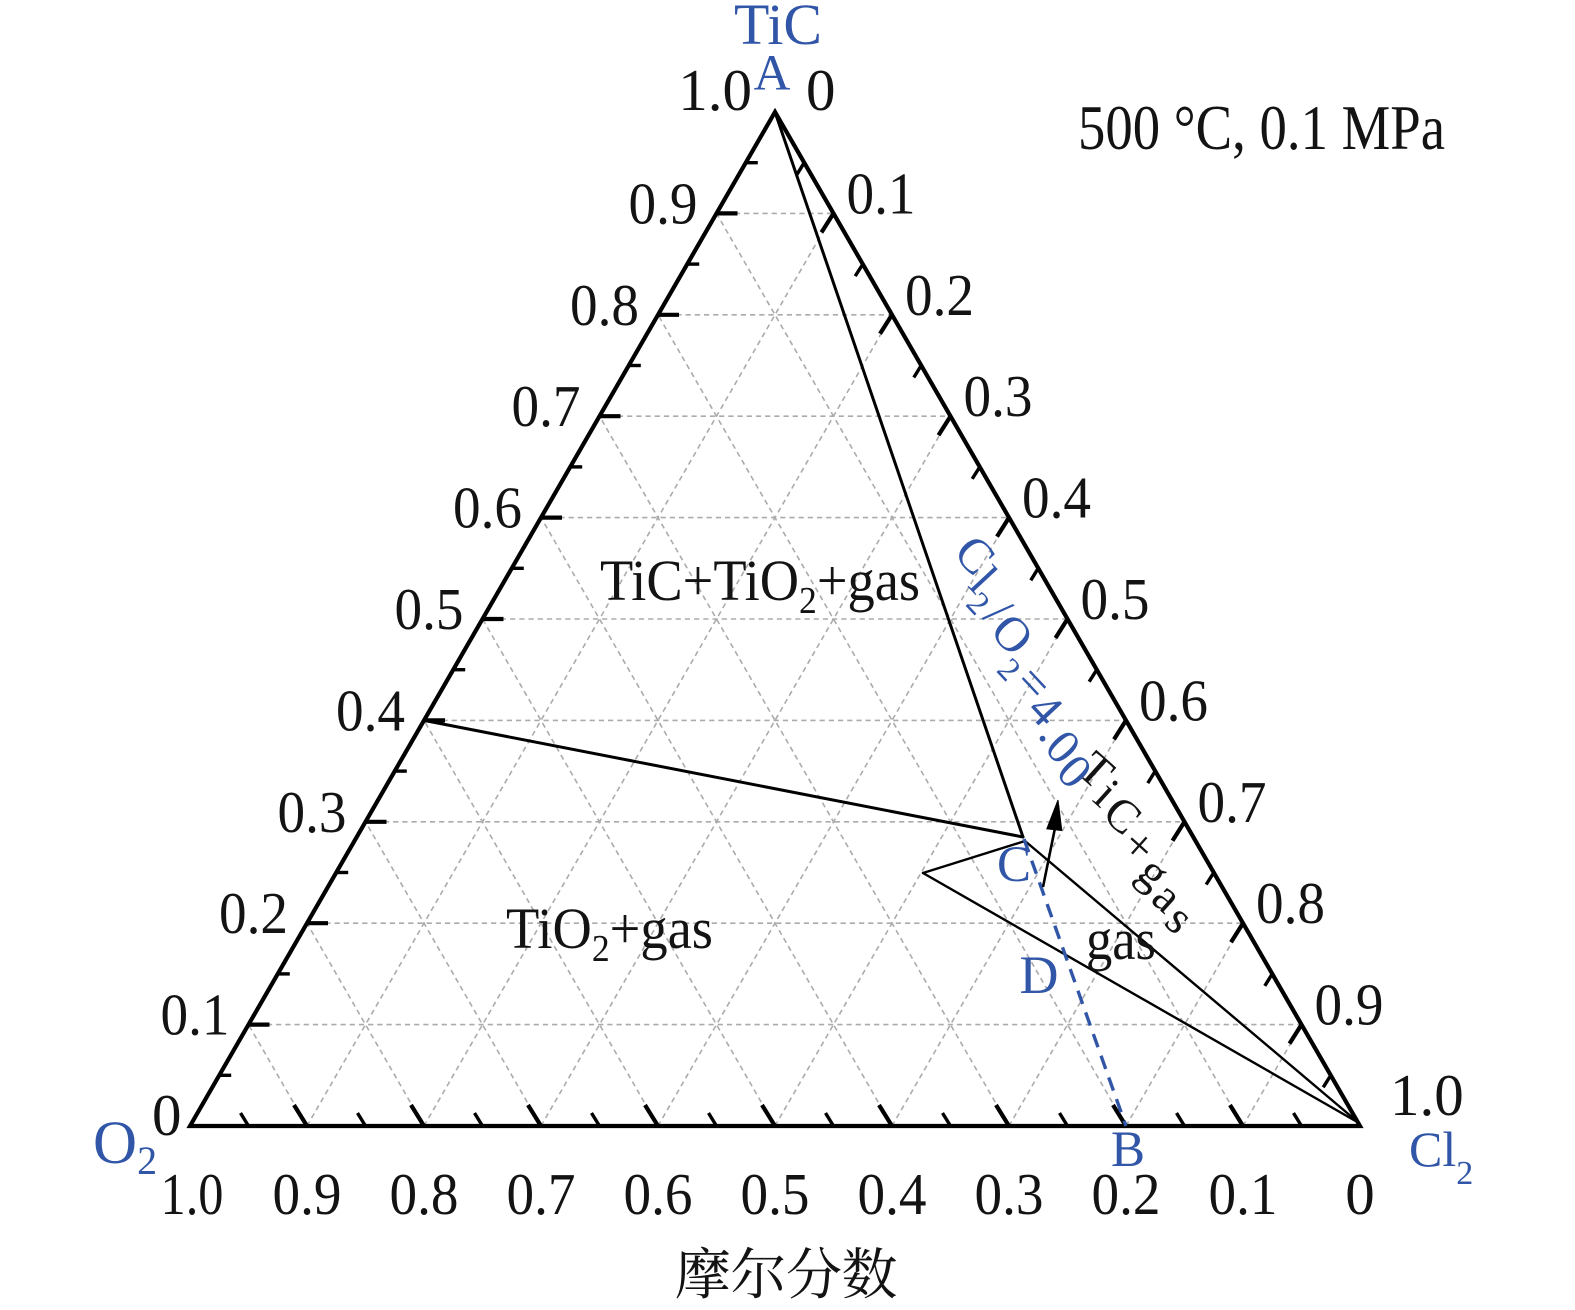 This screenshot has width=1575, height=1310. Describe the element at coordinates (1014, 865) in the screenshot. I see `svg-text: C` at that location.